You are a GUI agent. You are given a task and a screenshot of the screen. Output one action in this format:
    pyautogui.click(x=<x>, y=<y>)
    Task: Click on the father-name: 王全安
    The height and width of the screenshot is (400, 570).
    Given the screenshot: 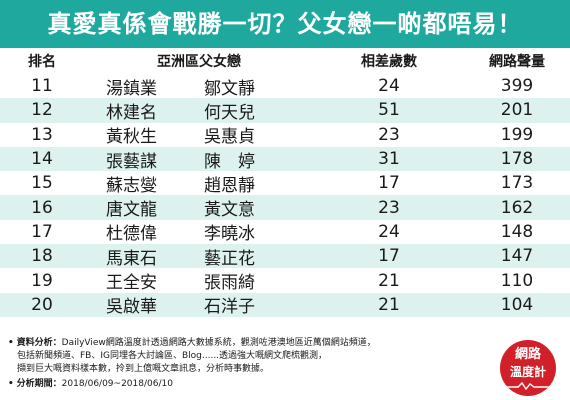 What is the action you would take?
    pyautogui.click(x=131, y=283)
    